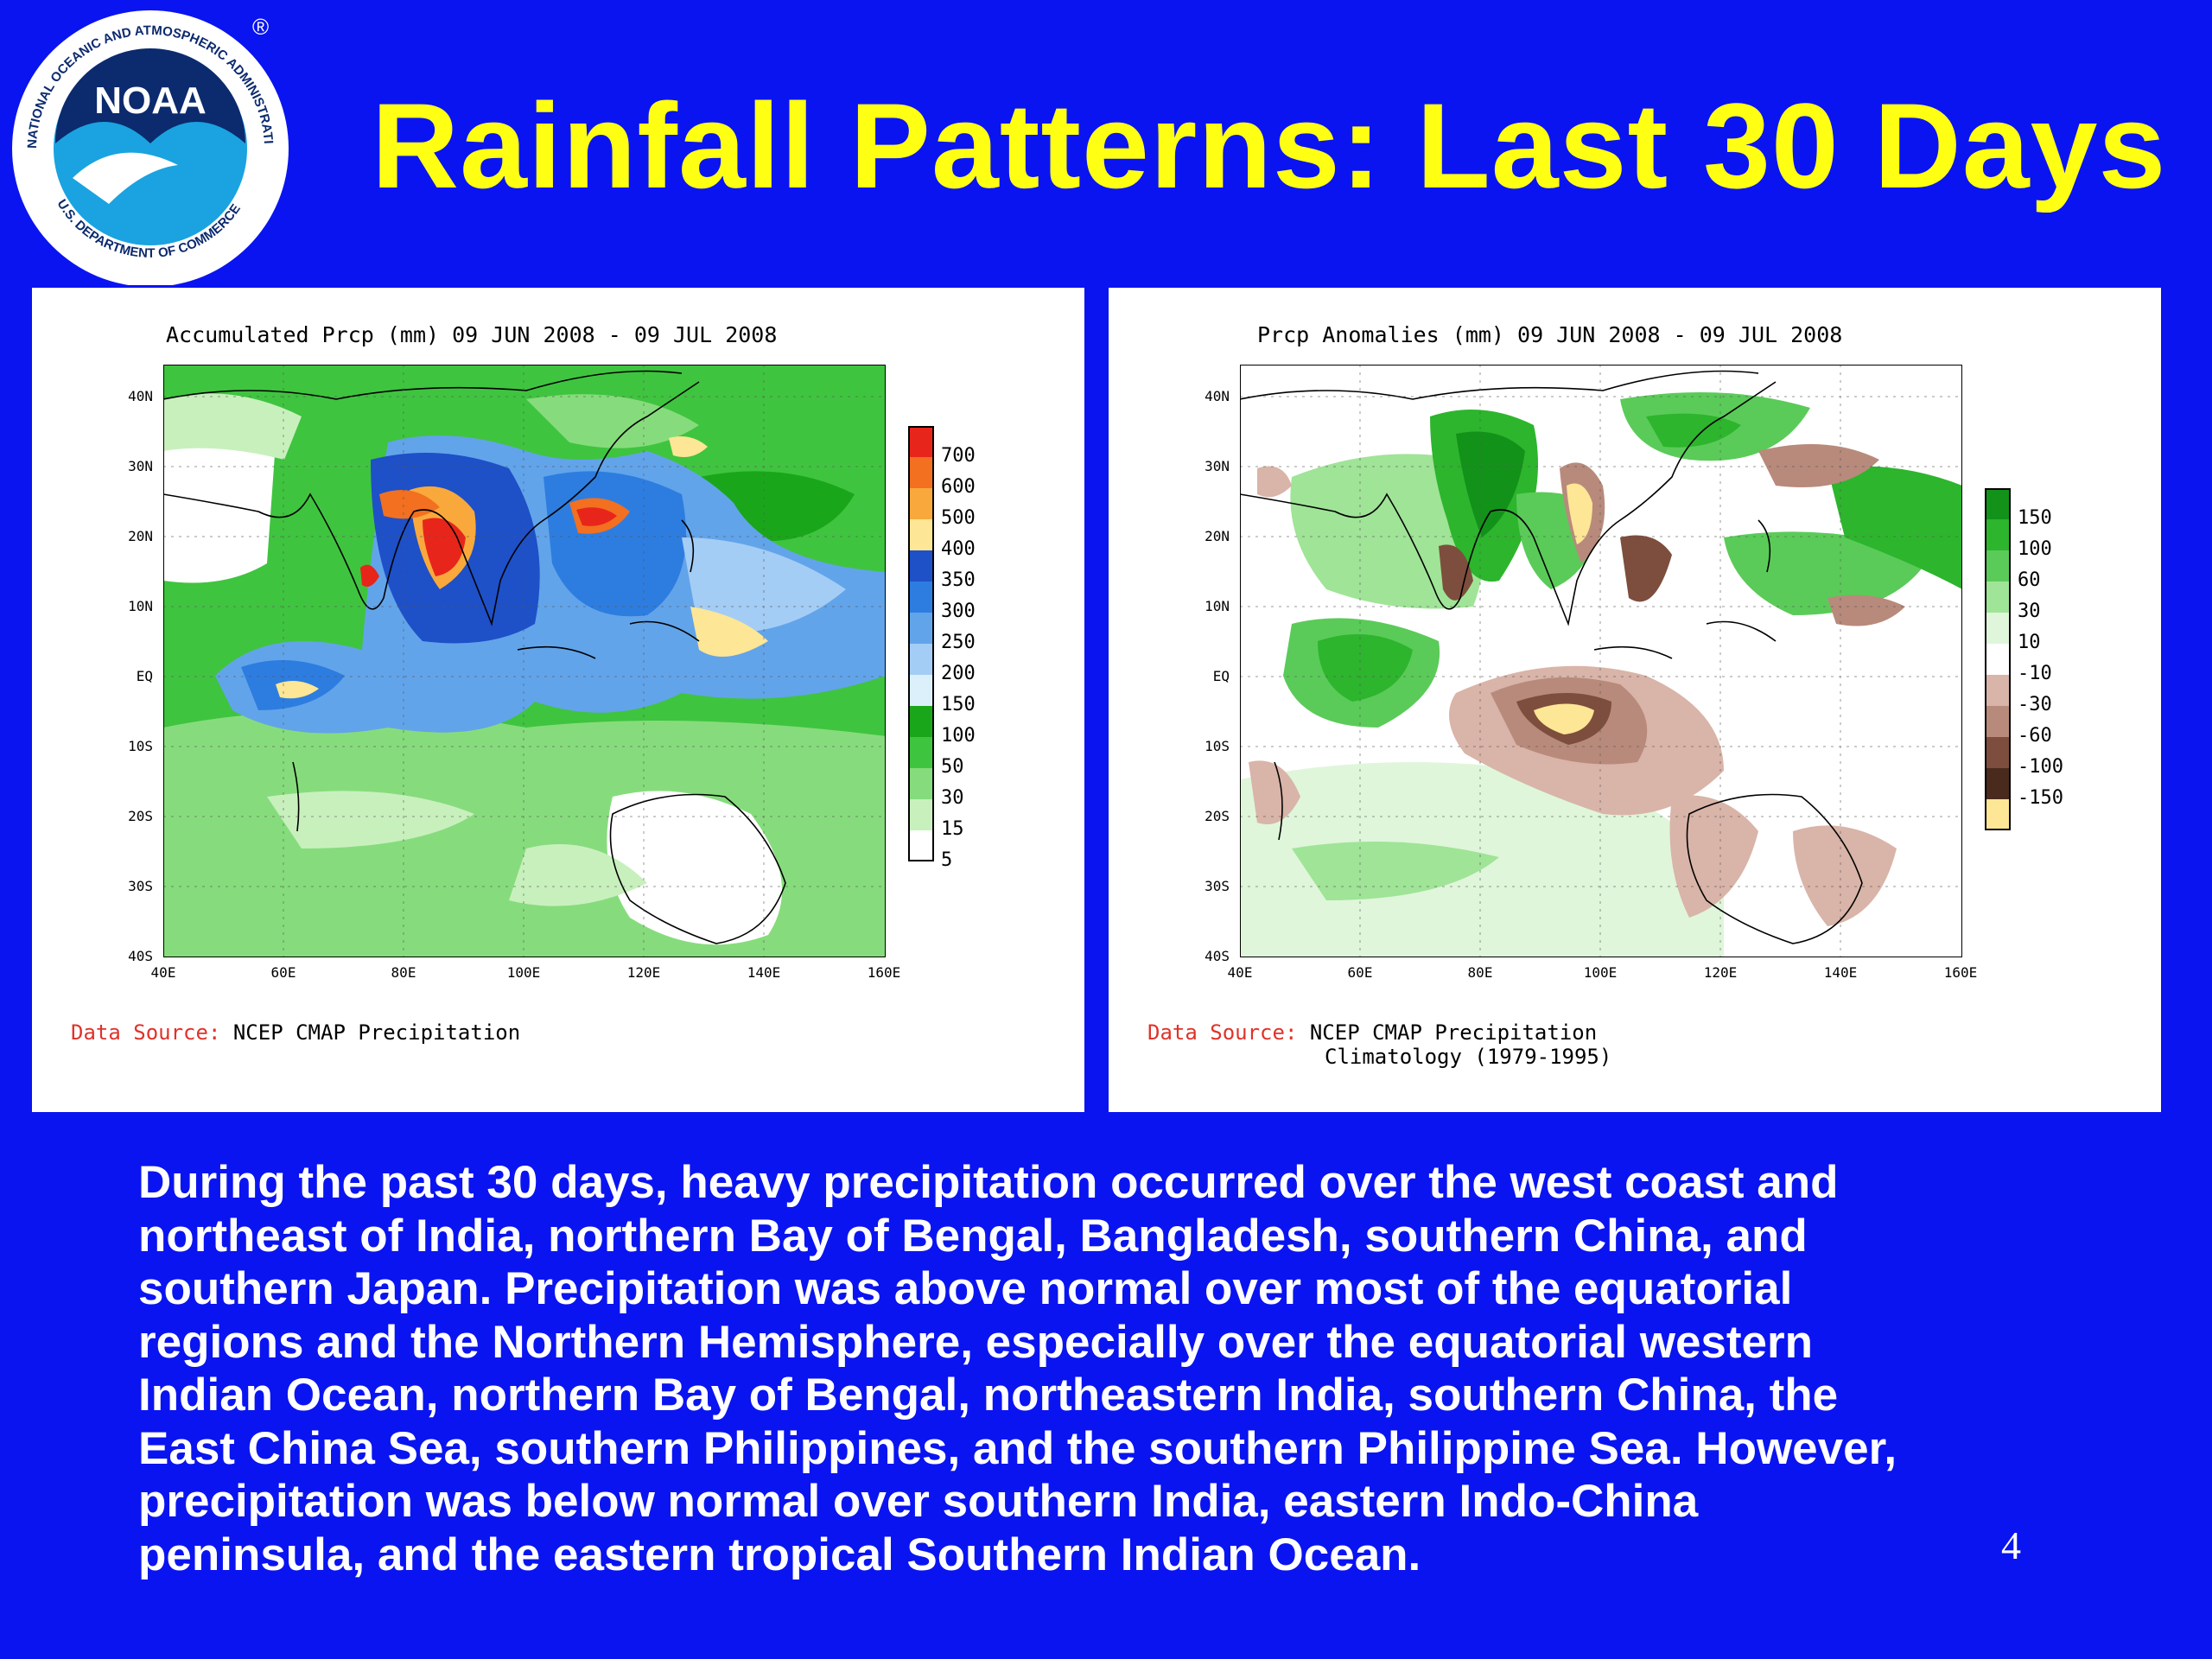 The height and width of the screenshot is (1659, 2212). What do you see at coordinates (2040, 798) in the screenshot?
I see `legend-label: -150` at bounding box center [2040, 798].